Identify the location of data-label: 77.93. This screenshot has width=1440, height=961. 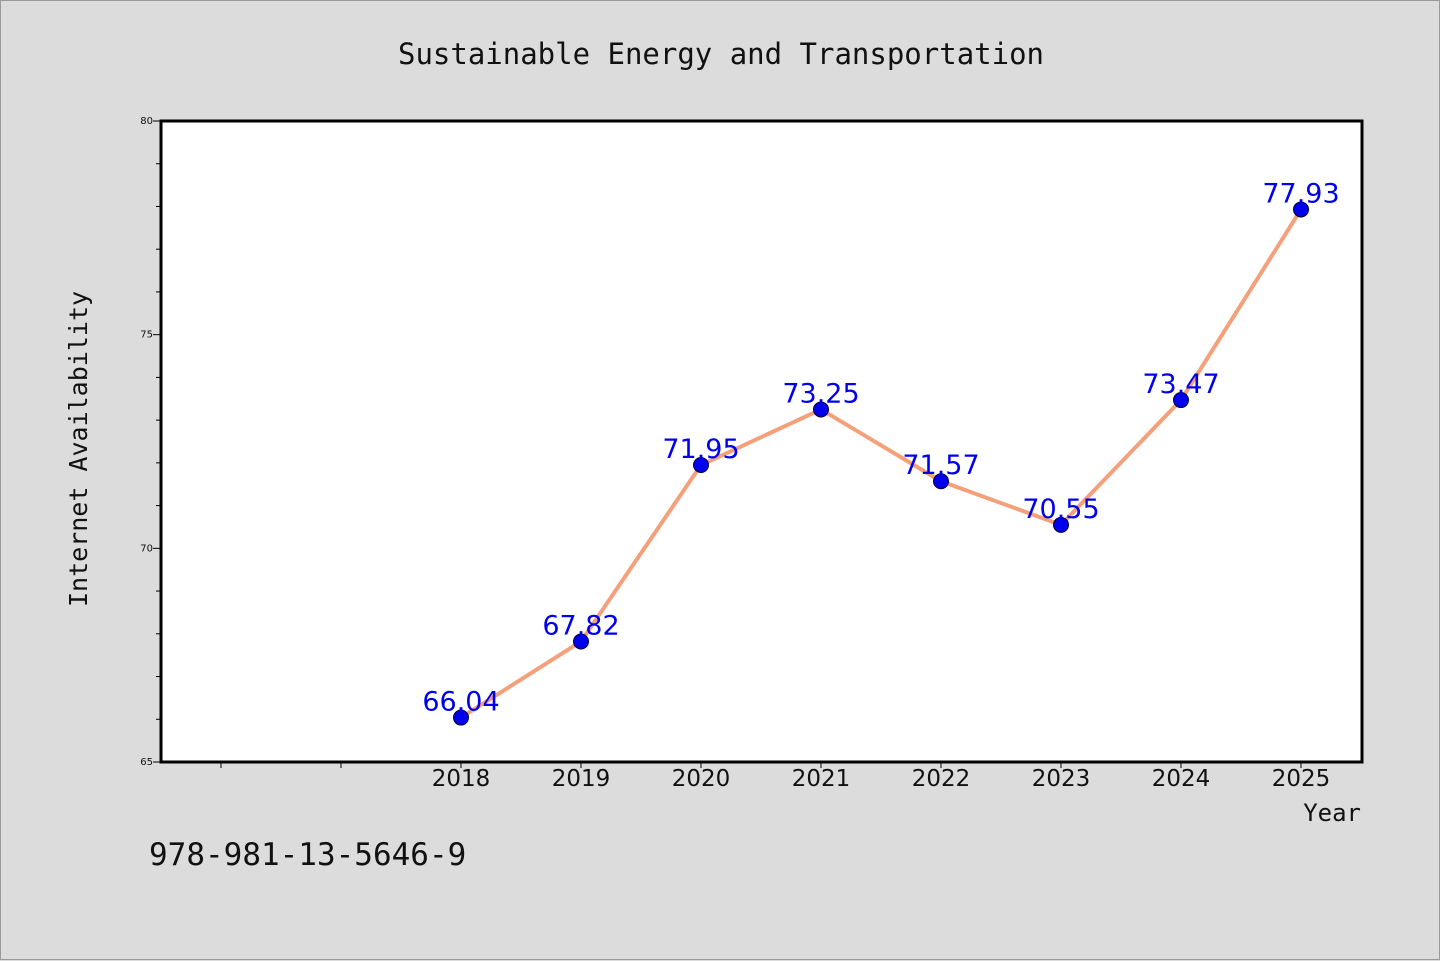
(1300, 193).